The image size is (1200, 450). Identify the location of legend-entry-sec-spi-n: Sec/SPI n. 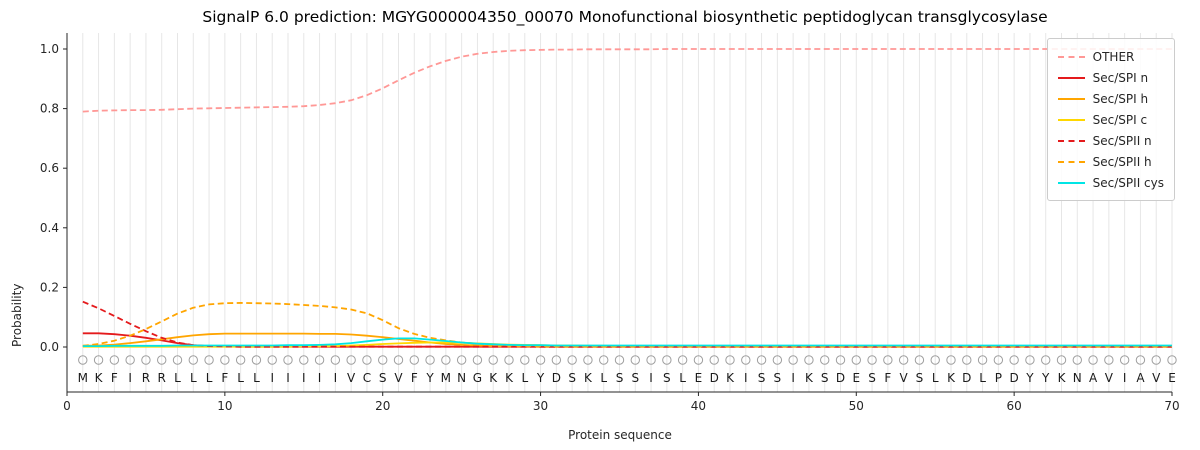
(1110, 77).